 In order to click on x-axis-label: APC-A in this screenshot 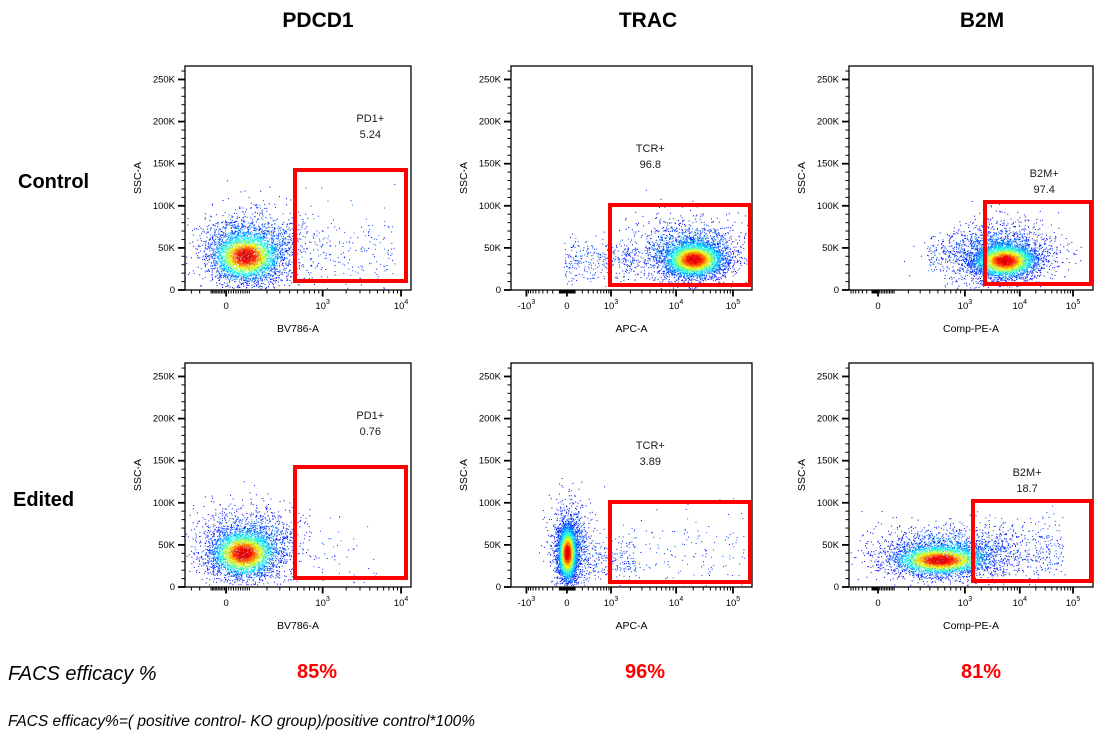, I will do `click(631, 329)`.